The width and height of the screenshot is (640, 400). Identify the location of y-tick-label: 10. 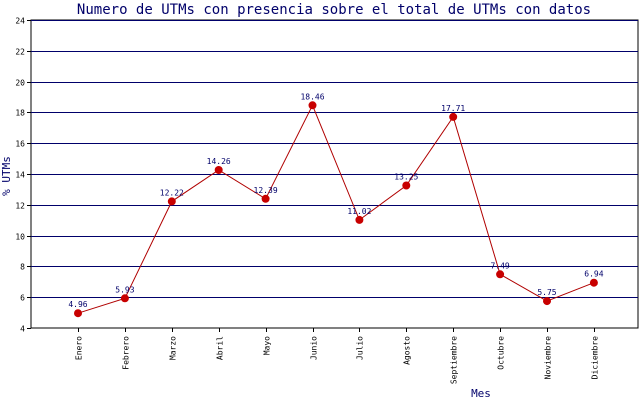
(20, 237).